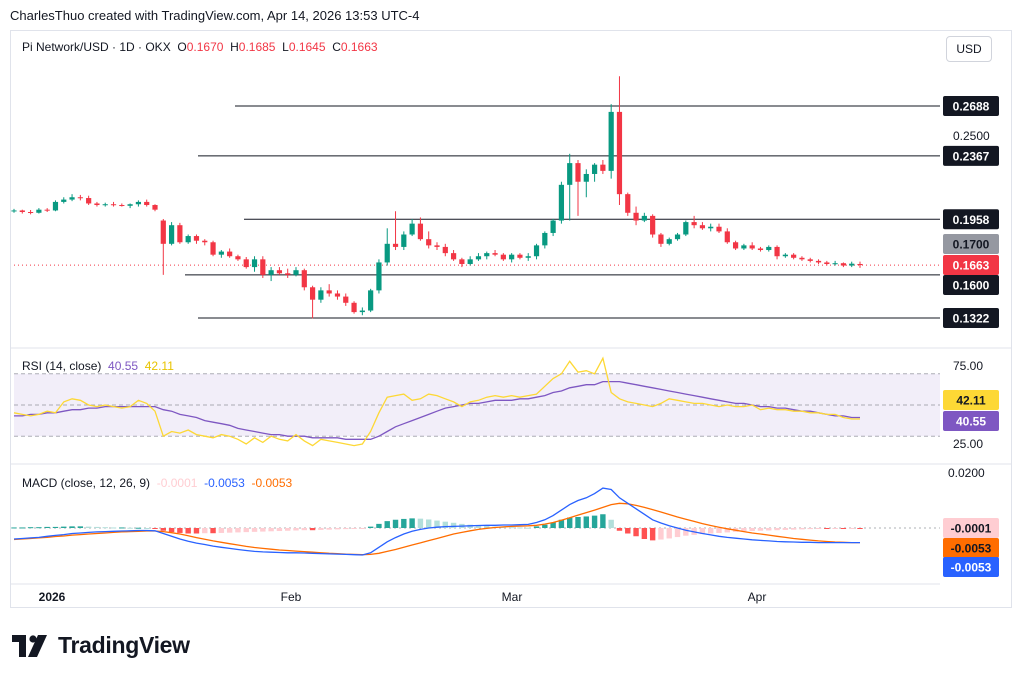  I want to click on macd-value-label-bg, so click(971, 567).